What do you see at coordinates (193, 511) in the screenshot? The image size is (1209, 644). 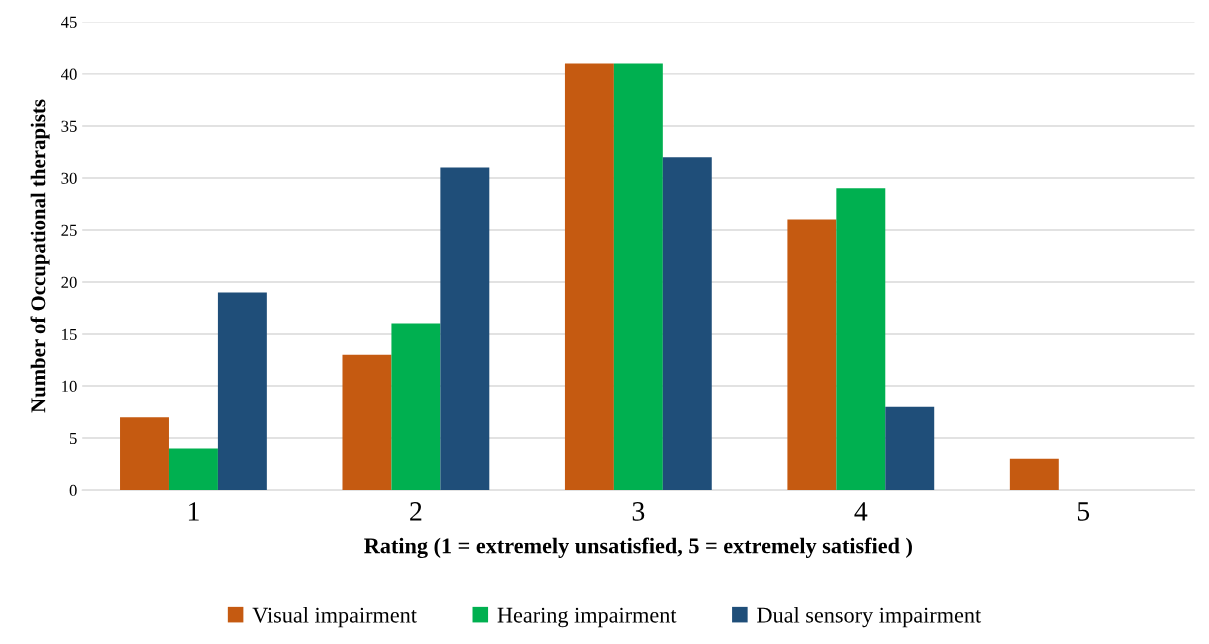 I see `x-tick-label: 1` at bounding box center [193, 511].